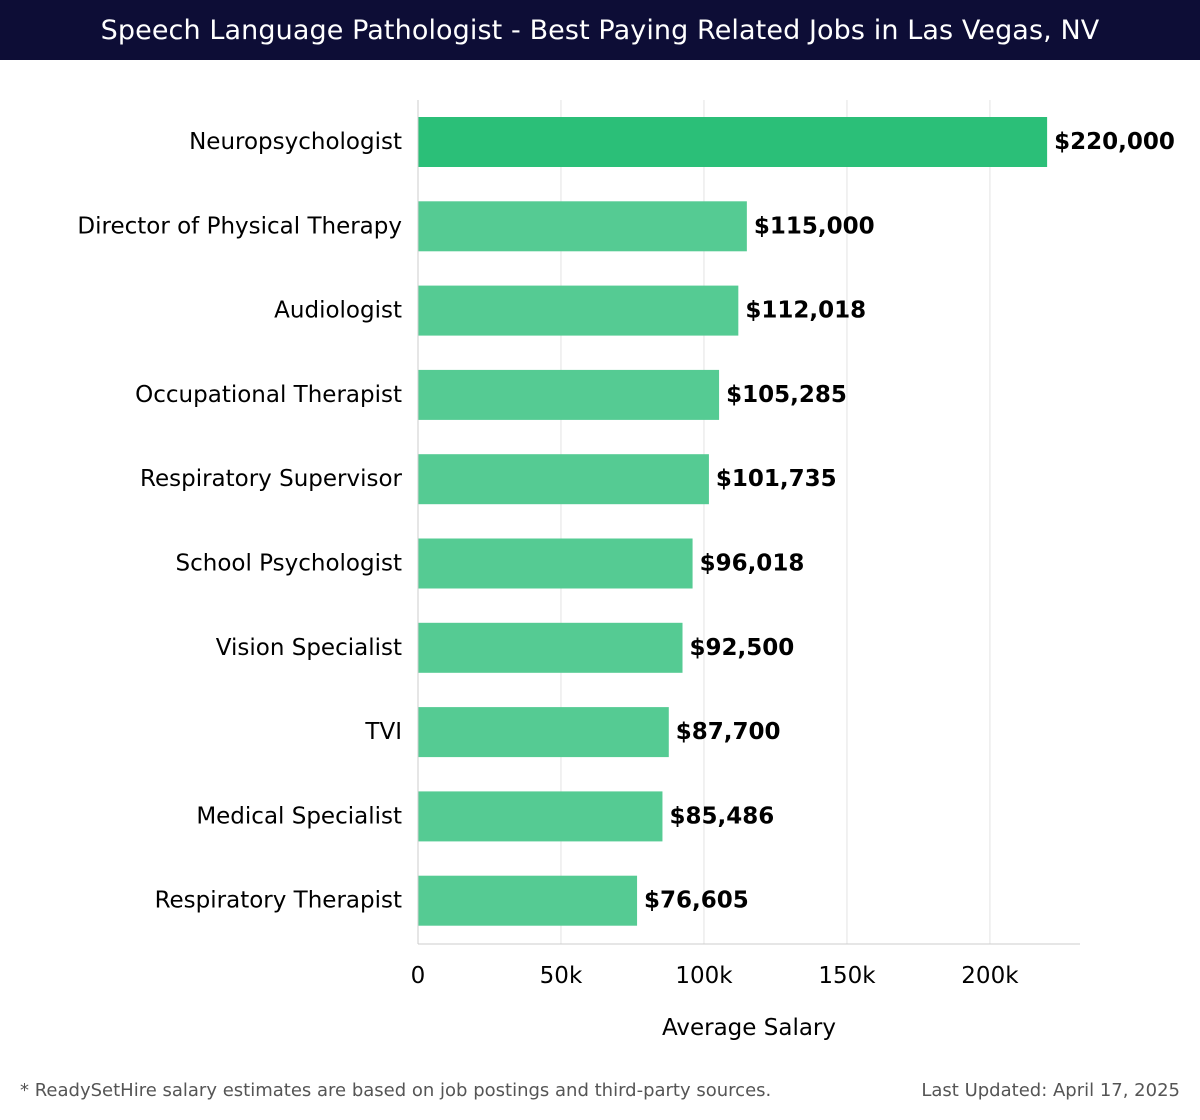 The height and width of the screenshot is (1120, 1200). Describe the element at coordinates (776, 479) in the screenshot. I see `value-label: $101,735` at that location.